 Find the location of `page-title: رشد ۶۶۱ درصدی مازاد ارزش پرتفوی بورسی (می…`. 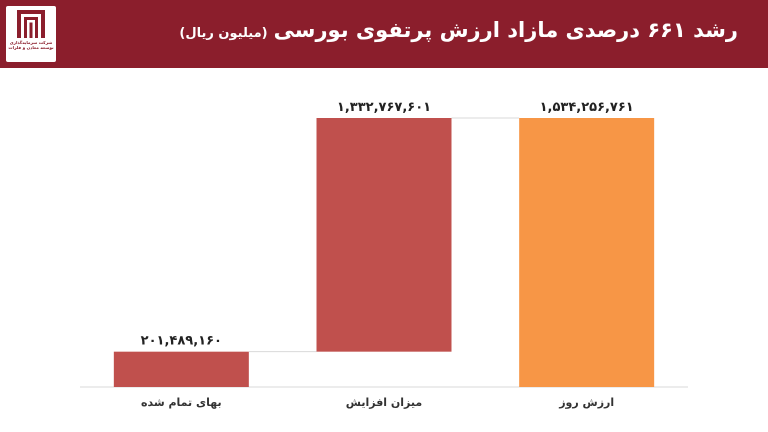

page-title: رشد ۶۶۱ درصدی مازاد ارزش پرتفوی بورسی (می… is located at coordinates (458, 30).